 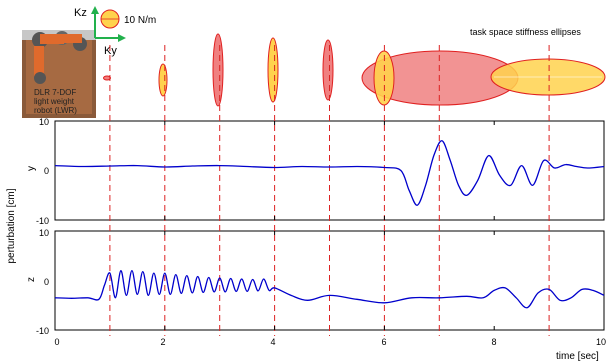 What do you see at coordinates (46, 282) in the screenshot?
I see `z-tick-label: 0` at bounding box center [46, 282].